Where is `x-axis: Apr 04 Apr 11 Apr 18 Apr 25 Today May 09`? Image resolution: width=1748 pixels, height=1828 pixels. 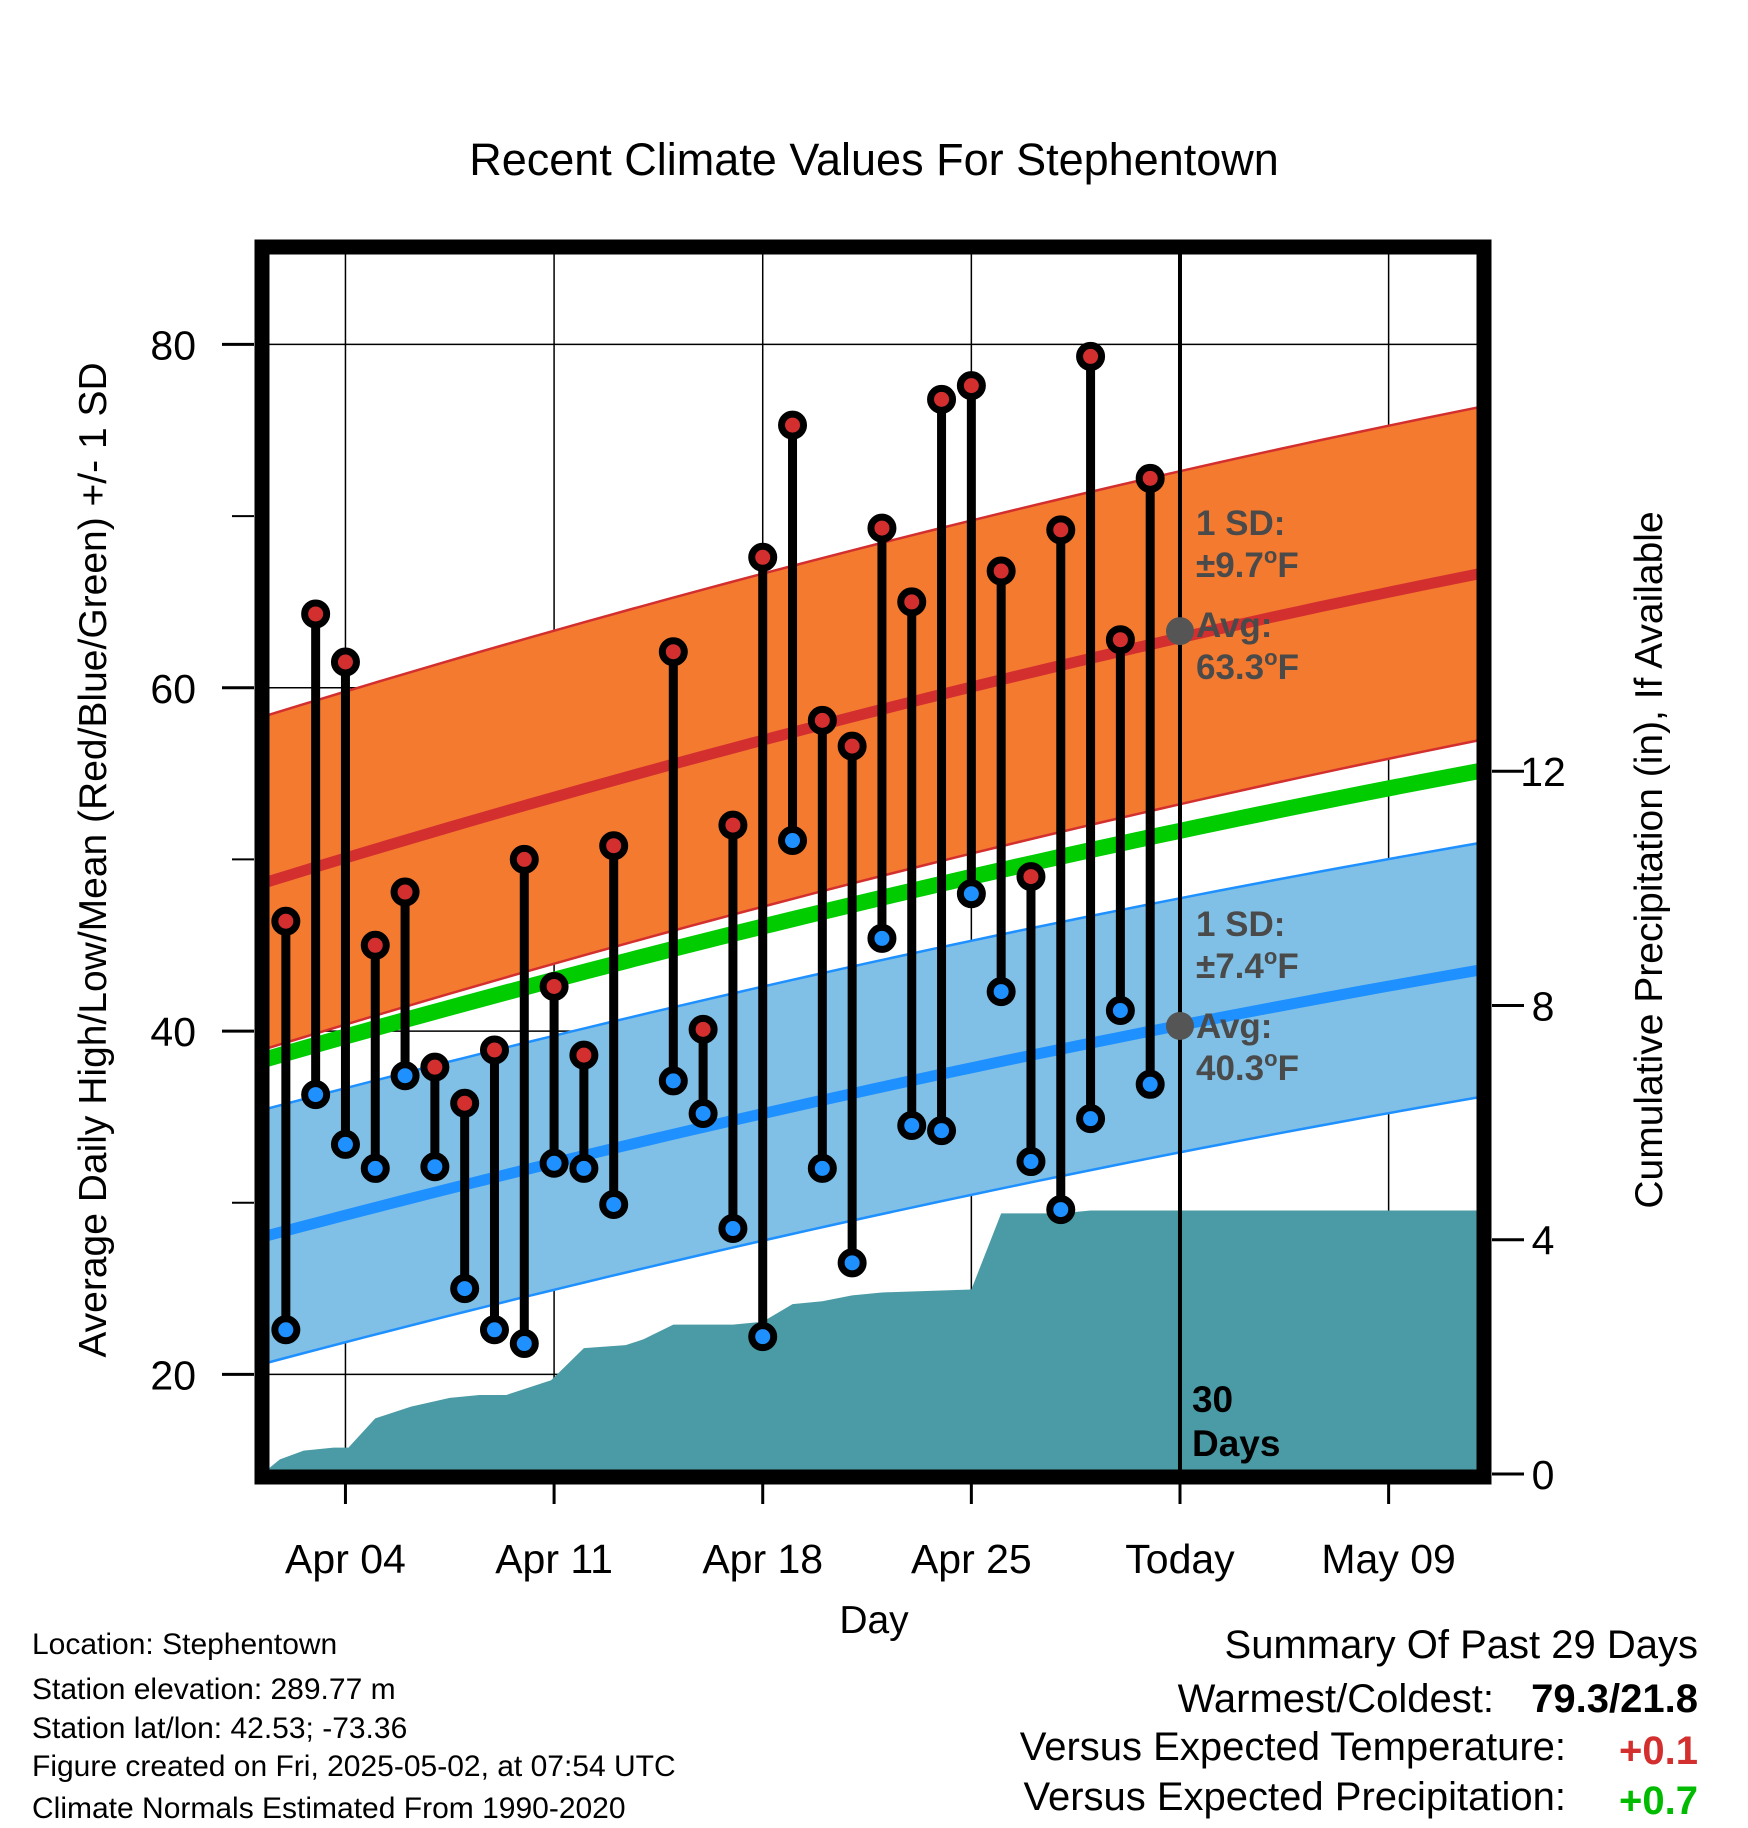
x-axis: Apr 04 Apr 11 Apr 18 Apr 25 Today May 09 is located at coordinates (870, 1532).